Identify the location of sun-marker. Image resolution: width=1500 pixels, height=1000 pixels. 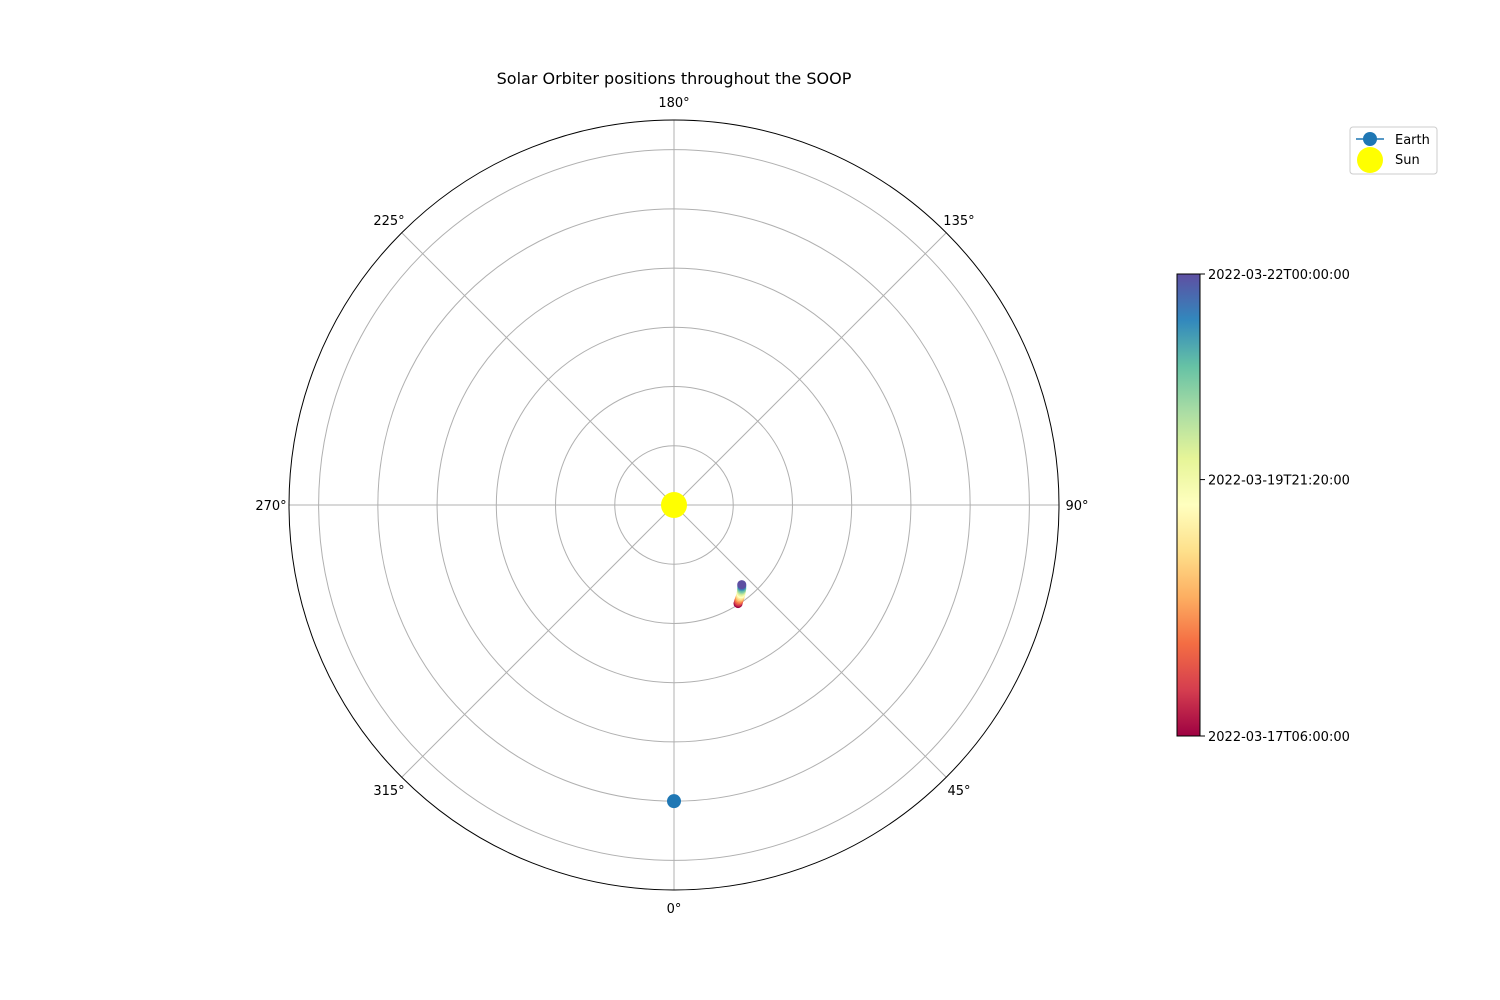
(674, 505).